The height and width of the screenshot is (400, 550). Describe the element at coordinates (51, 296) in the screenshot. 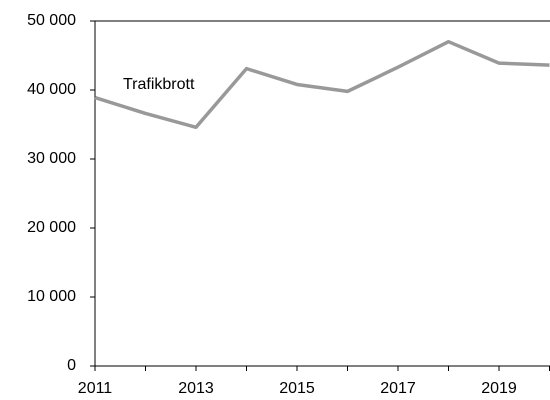

I see `y-tick-label: 10 000` at that location.